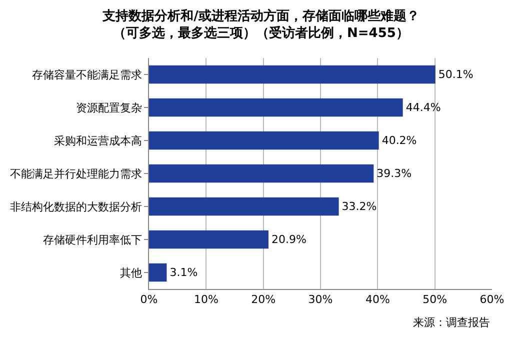 Image resolution: width=522 pixels, height=337 pixels. Describe the element at coordinates (109, 107) in the screenshot. I see `y-tick-label: 资源配置复杂` at that location.